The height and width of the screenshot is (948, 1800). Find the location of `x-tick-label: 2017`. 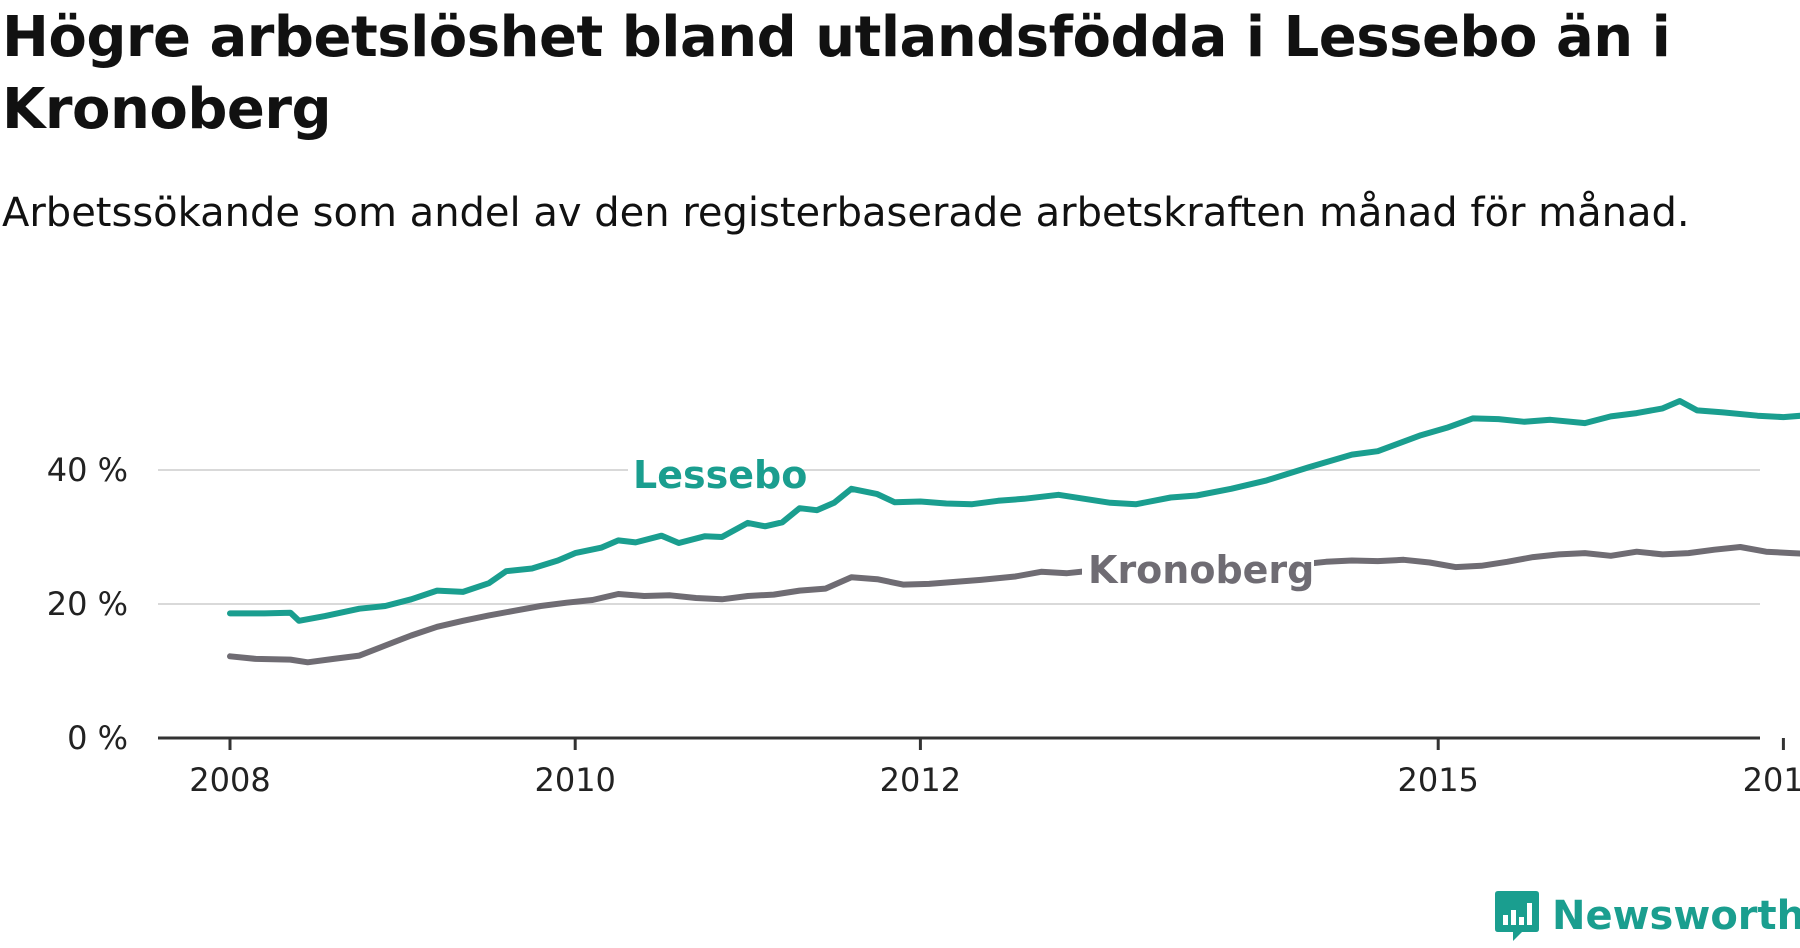

x-tick-label: 2017 is located at coordinates (1771, 780).